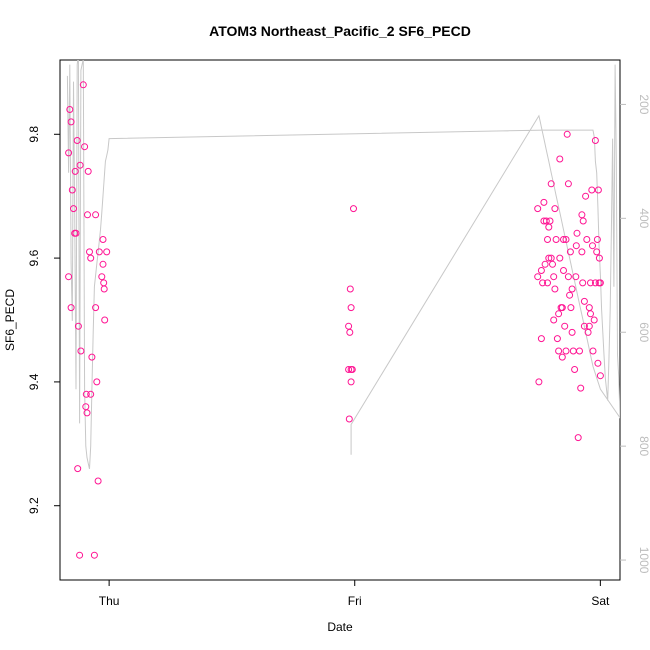 This screenshot has width=650, height=650. What do you see at coordinates (340, 31) in the screenshot?
I see `chart-title: ATOM3 Northeast_Pacific_2 SF6_PECD` at bounding box center [340, 31].